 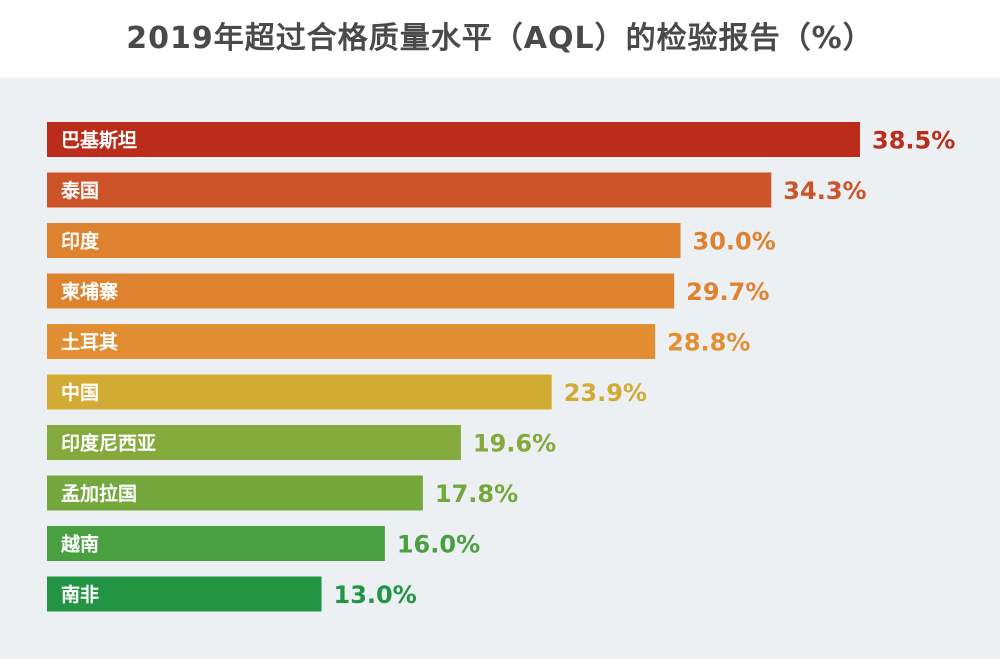 I want to click on category-label: 柬埔寨, so click(x=89, y=291).